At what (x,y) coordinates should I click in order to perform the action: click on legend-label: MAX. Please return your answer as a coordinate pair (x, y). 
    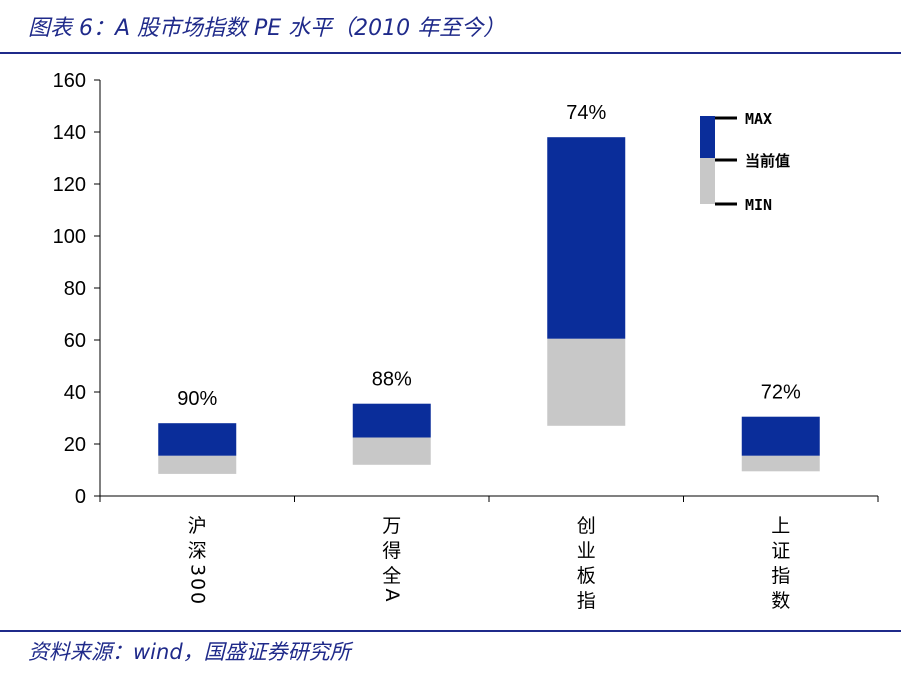
    Looking at the image, I should click on (758, 119).